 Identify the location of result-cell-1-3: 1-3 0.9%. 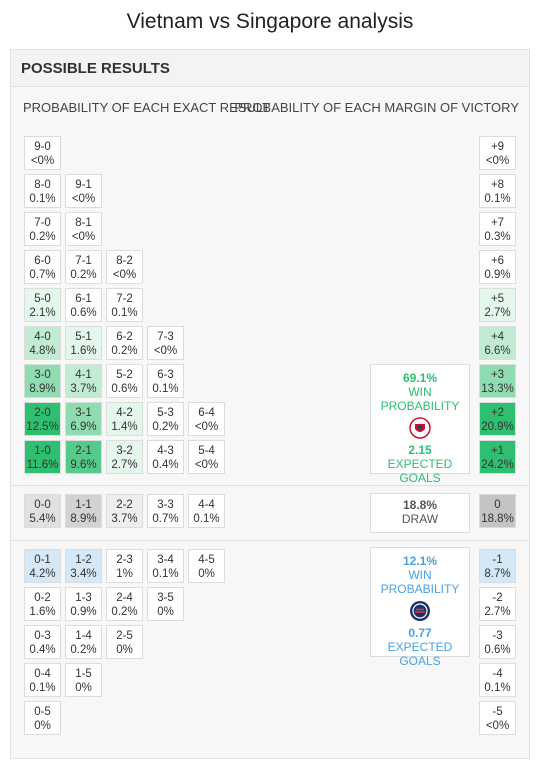
(83, 604).